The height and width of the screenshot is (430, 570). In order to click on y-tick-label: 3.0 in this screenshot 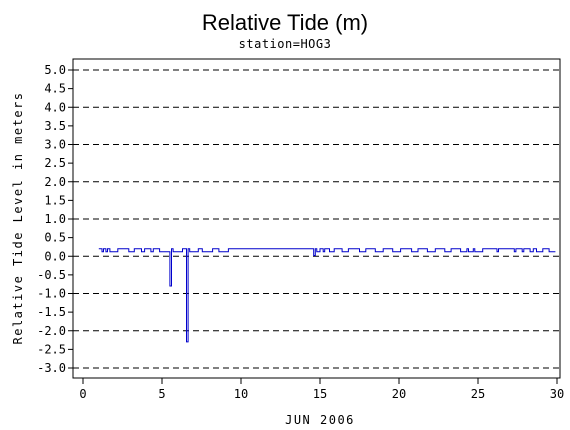, I will do `click(55, 145)`.